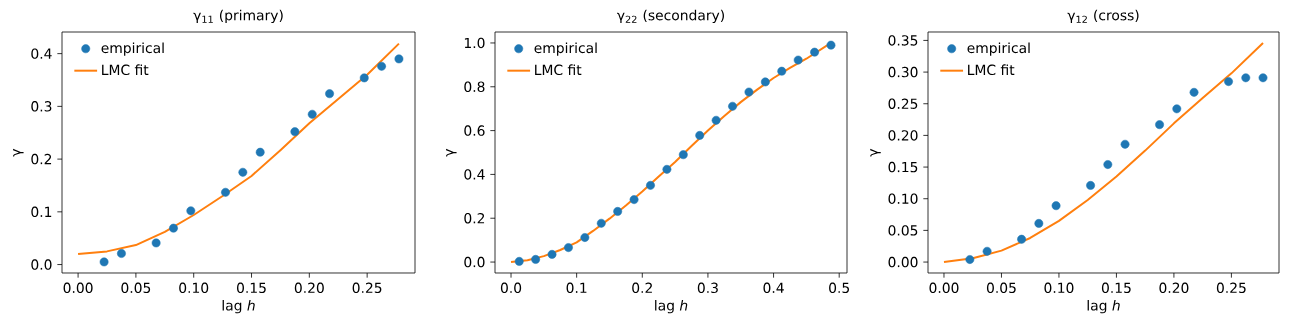 The width and height of the screenshot is (1289, 330). Describe the element at coordinates (707, 288) in the screenshot. I see `x-tick-label: 0.3` at that location.